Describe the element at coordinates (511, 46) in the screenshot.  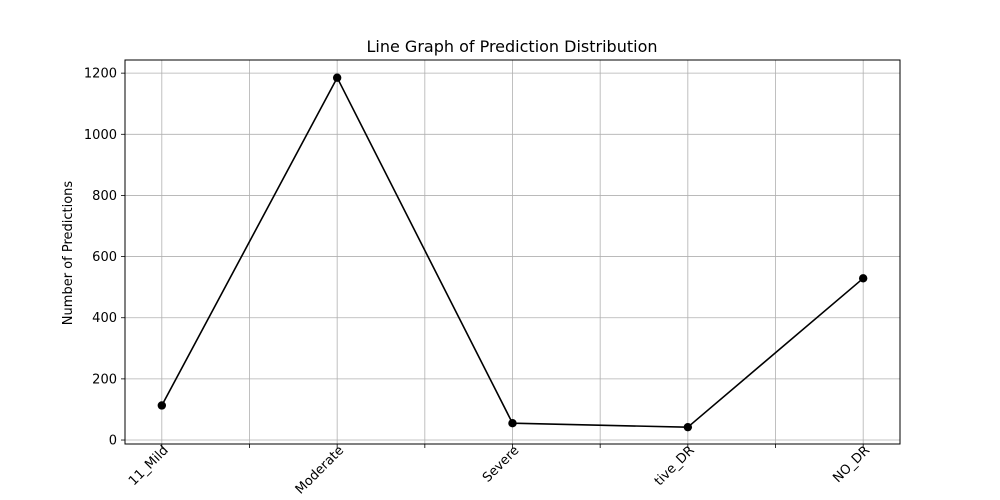
I see `chart-title: Line Graph of Prediction Distribution` at that location.